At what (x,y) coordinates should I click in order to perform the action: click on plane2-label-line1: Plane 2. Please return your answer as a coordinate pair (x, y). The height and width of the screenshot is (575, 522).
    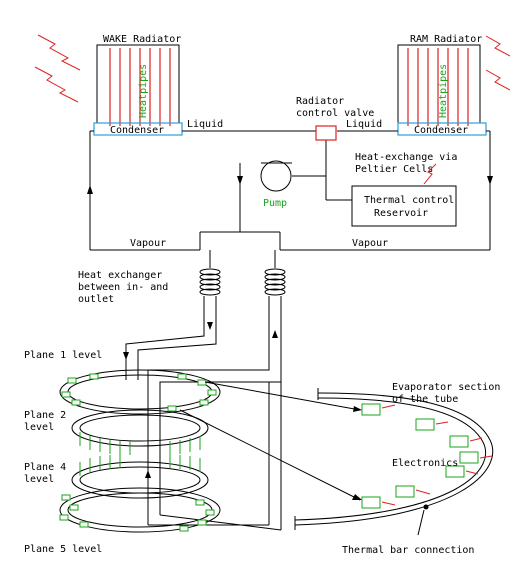
    Looking at the image, I should click on (45, 415).